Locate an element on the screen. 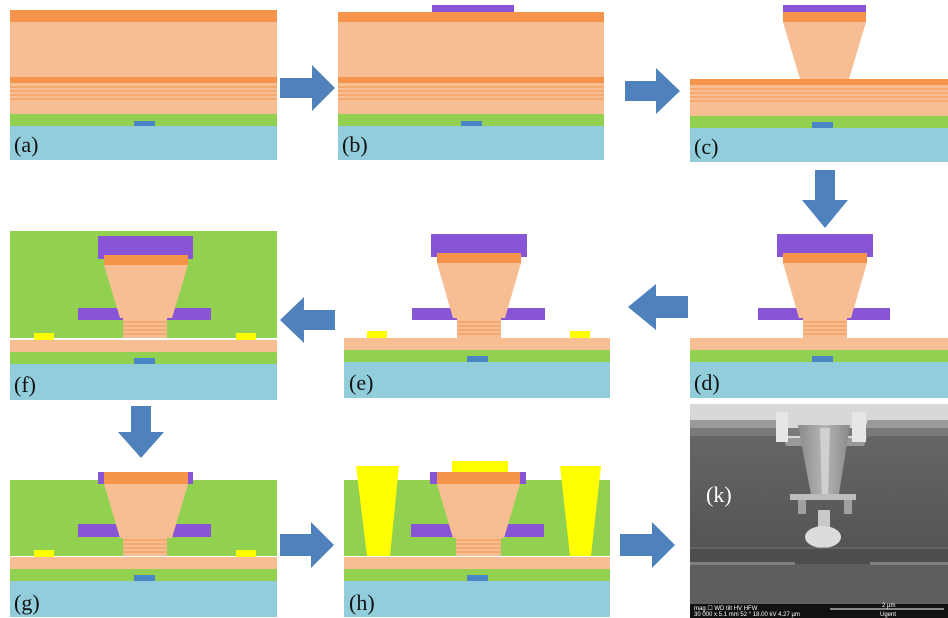 The width and height of the screenshot is (948, 618). panel-g-label: (g) is located at coordinates (27, 602).